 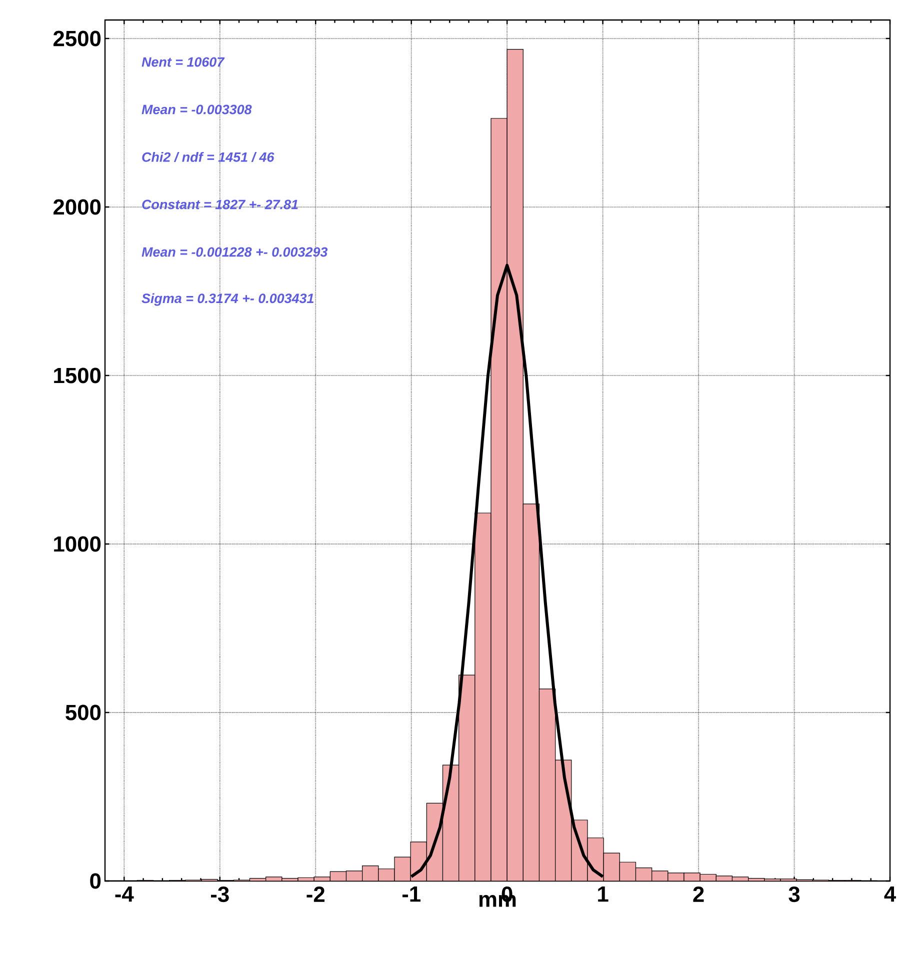 I want to click on x-tick-label: 3, so click(x=794, y=894).